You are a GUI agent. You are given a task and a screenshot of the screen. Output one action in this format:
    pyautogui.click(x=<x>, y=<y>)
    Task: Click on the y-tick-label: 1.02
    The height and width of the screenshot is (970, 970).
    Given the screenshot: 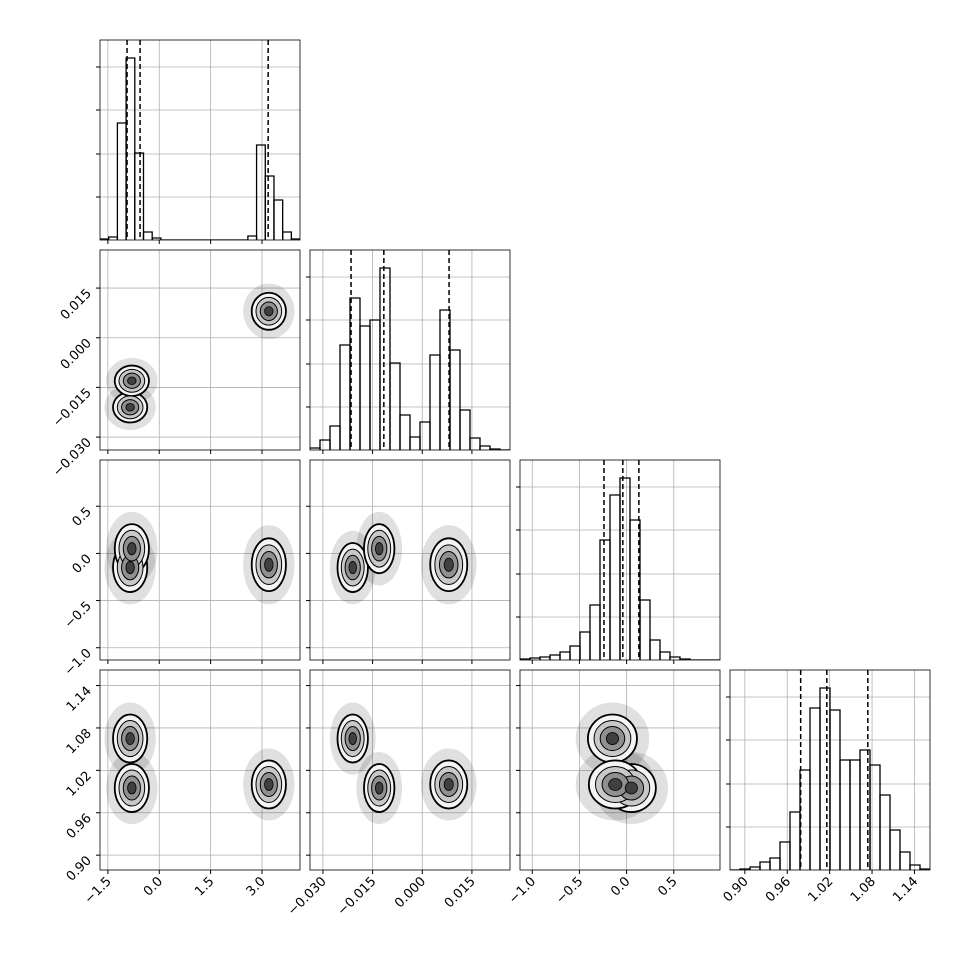 What is the action you would take?
    pyautogui.click(x=79, y=784)
    